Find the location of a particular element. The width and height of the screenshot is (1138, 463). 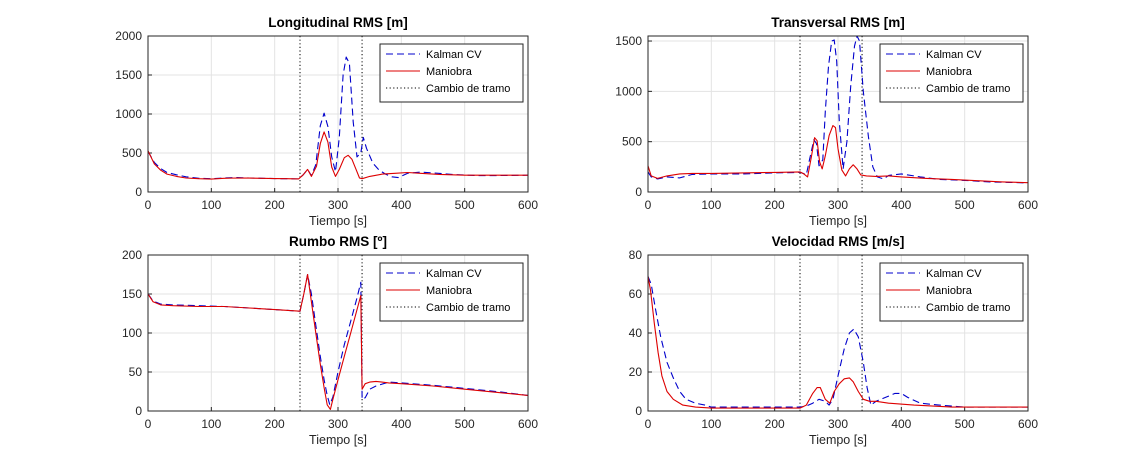

chart-title: Transversal RMS [m] is located at coordinates (838, 22).